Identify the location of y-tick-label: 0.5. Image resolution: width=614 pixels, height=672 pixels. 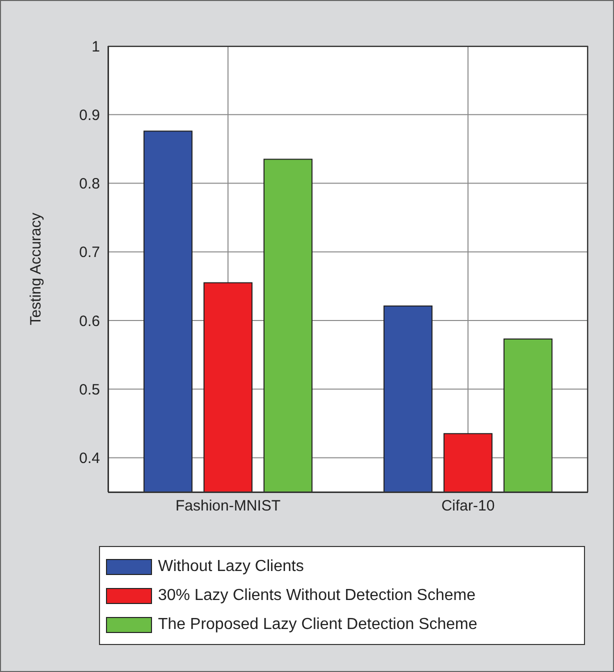
(89, 389).